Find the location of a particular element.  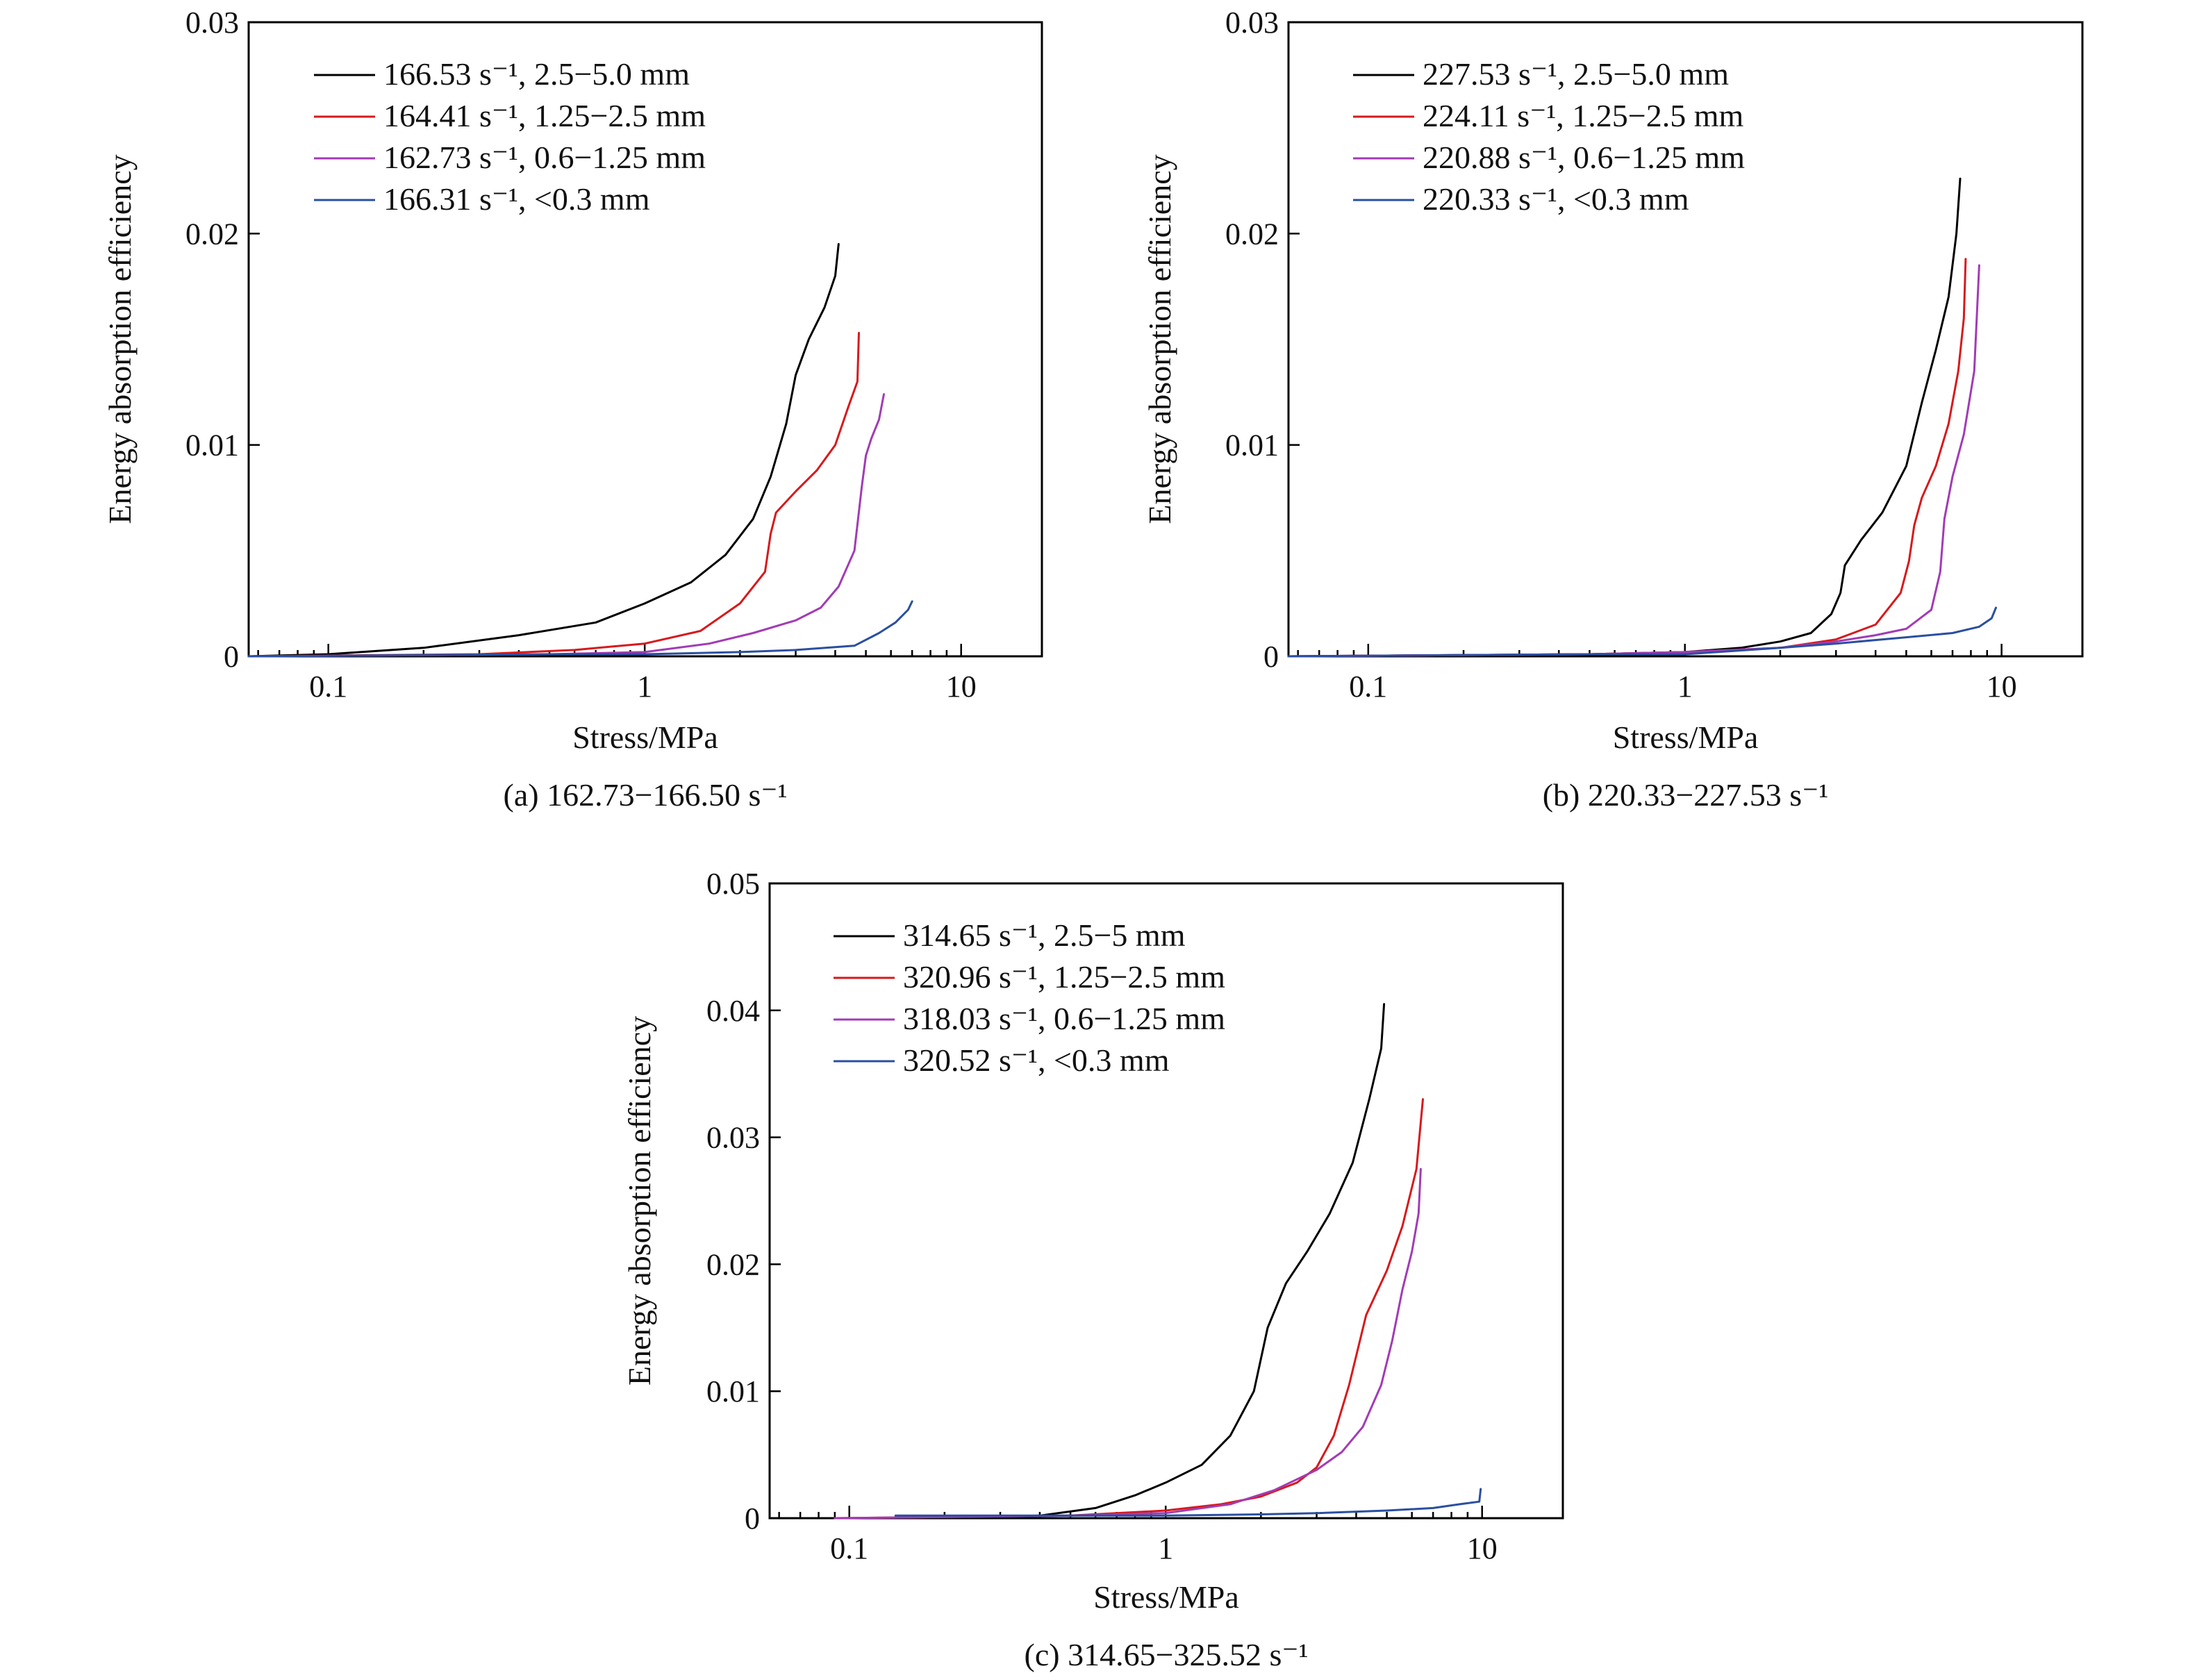

legend-label: 318.03 s⁻¹, 0.6−1.25 mm is located at coordinates (1064, 1018).